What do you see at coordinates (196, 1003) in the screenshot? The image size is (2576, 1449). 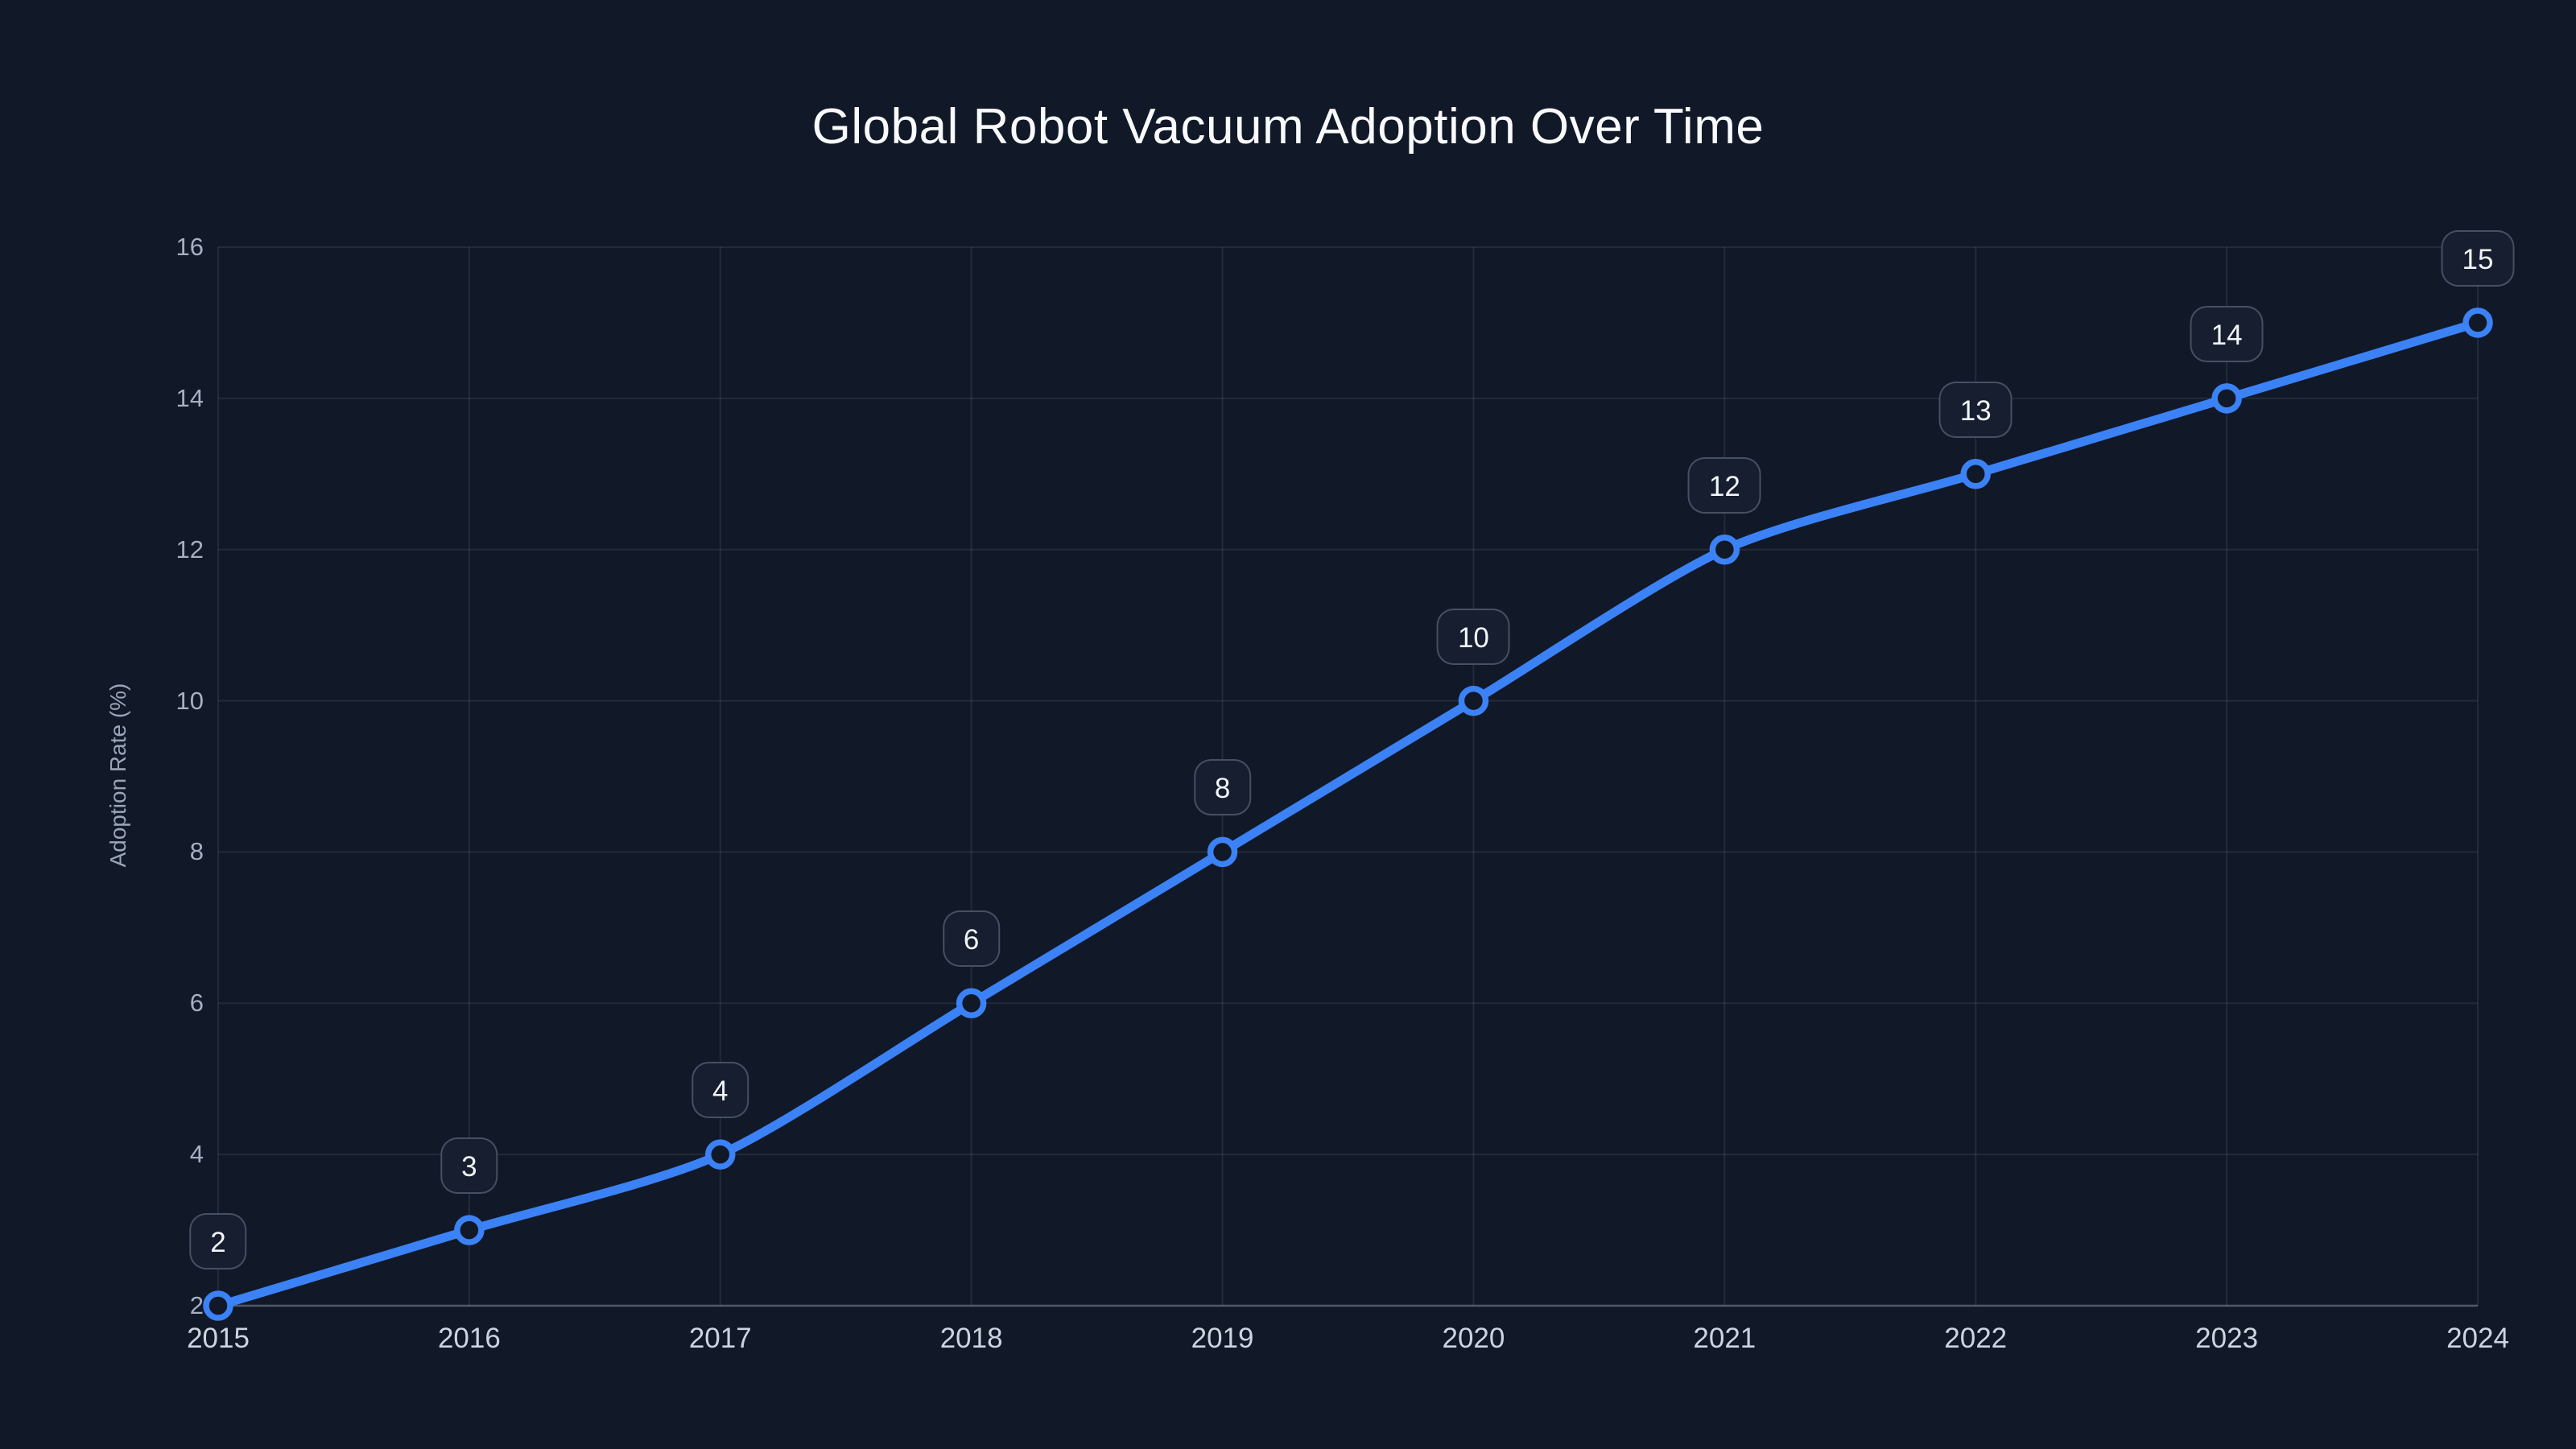 I see `y-tick-label: 6` at bounding box center [196, 1003].